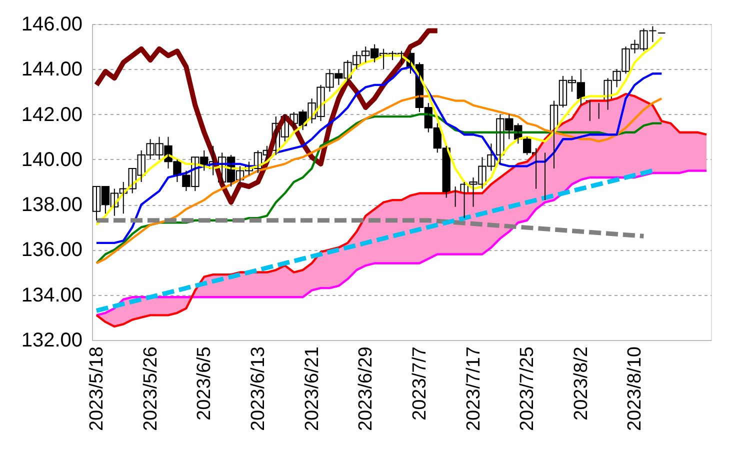  Describe the element at coordinates (635, 389) in the screenshot. I see `x-tick-label: 2023/8/10` at that location.